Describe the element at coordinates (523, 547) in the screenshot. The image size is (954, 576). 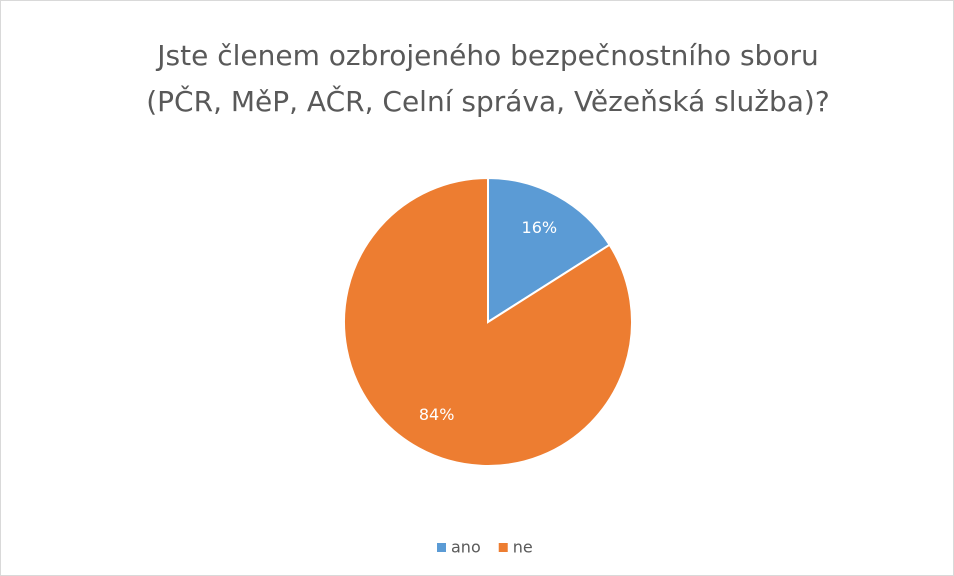
I see `legend-label: ne` at that location.